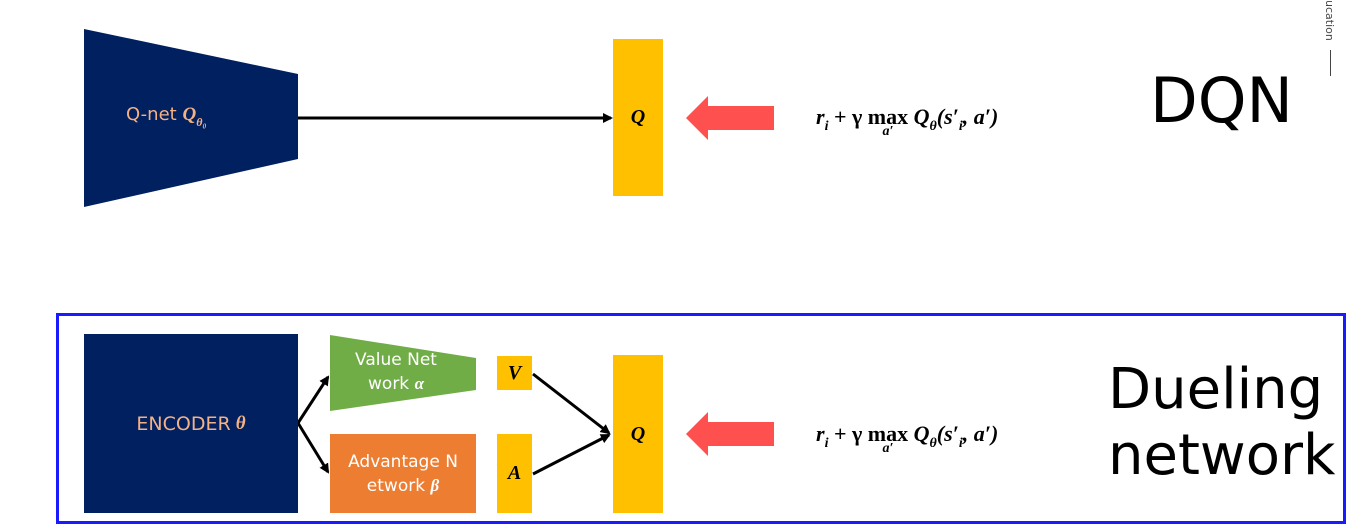 This screenshot has height=532, width=1356. I want to click on qnet-trapezoid, so click(191, 118).